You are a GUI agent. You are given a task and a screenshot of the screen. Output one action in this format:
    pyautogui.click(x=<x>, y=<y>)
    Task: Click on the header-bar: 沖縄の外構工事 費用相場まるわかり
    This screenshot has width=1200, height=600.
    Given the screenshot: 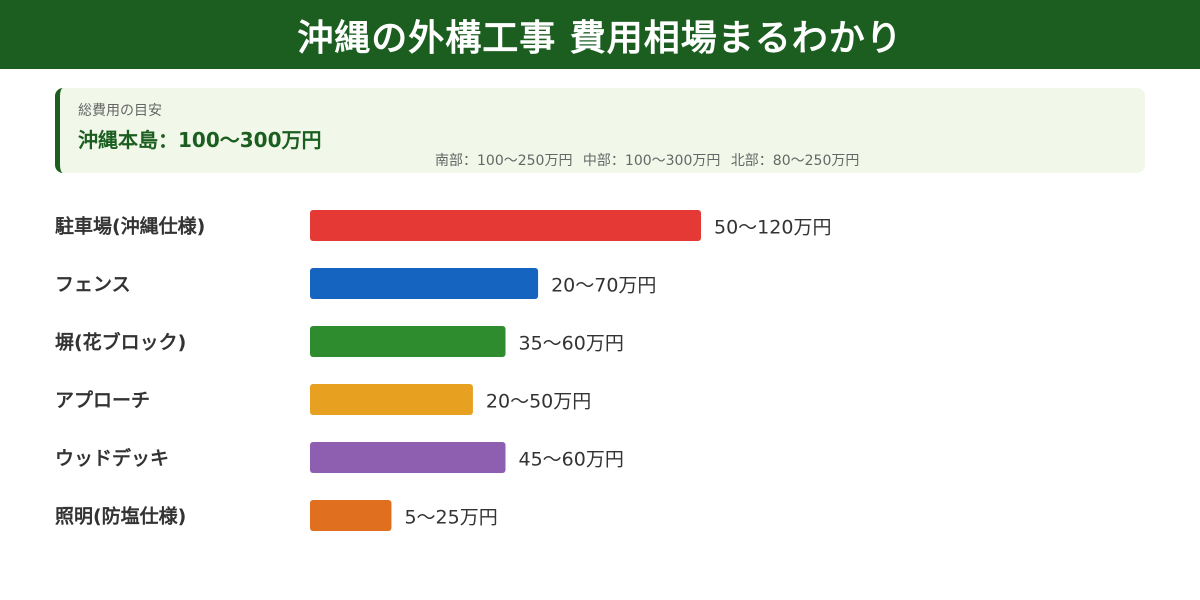 What is the action you would take?
    pyautogui.click(x=600, y=34)
    